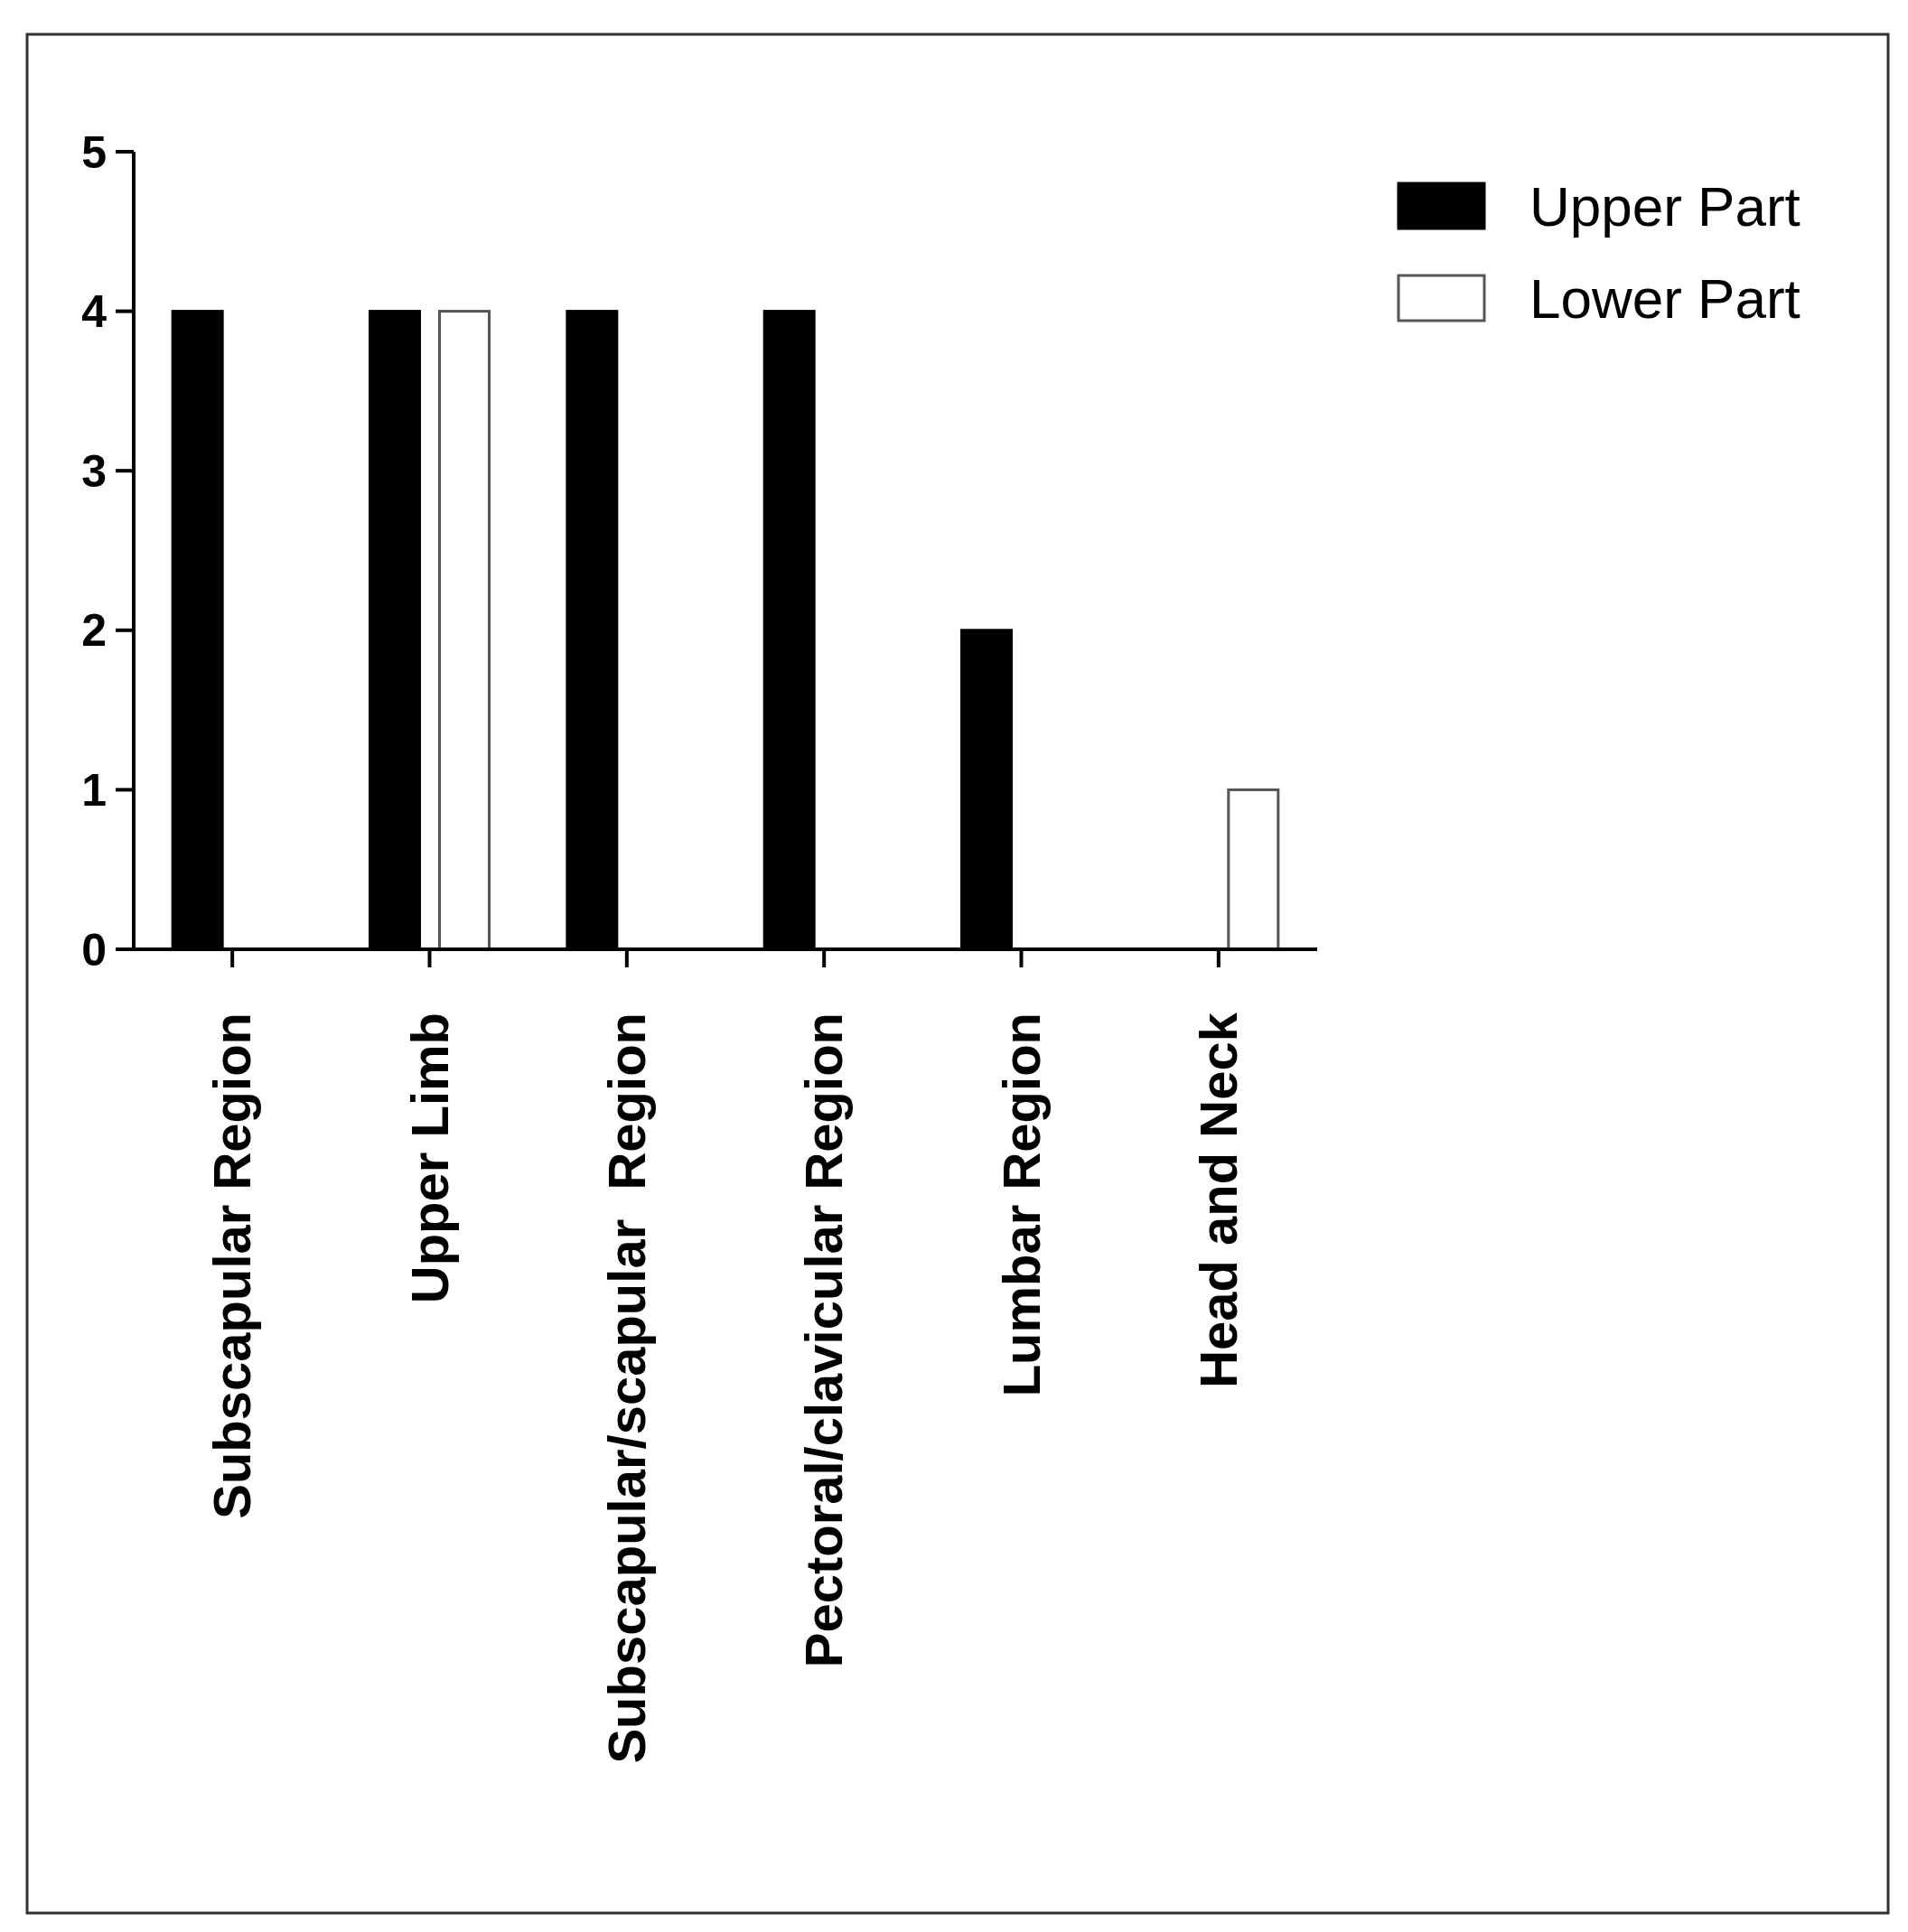 This screenshot has width=1908, height=1932. What do you see at coordinates (824, 1340) in the screenshot?
I see `x-tick-label: Pectoral/clavicular Region` at bounding box center [824, 1340].